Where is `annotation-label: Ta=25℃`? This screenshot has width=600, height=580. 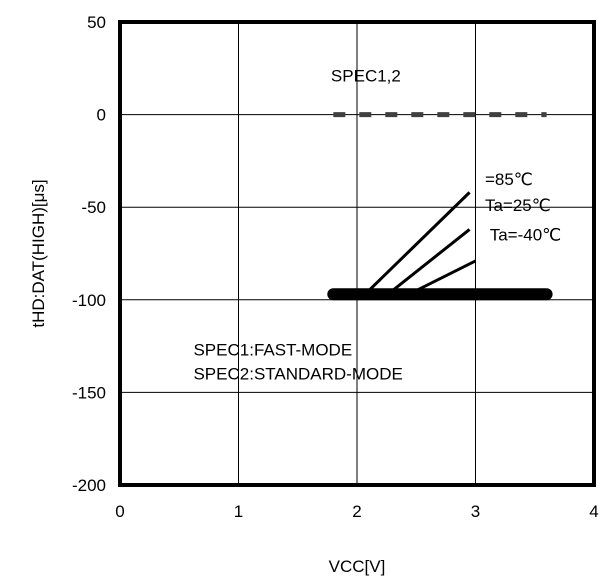 annotation-label: Ta=25℃ is located at coordinates (518, 205).